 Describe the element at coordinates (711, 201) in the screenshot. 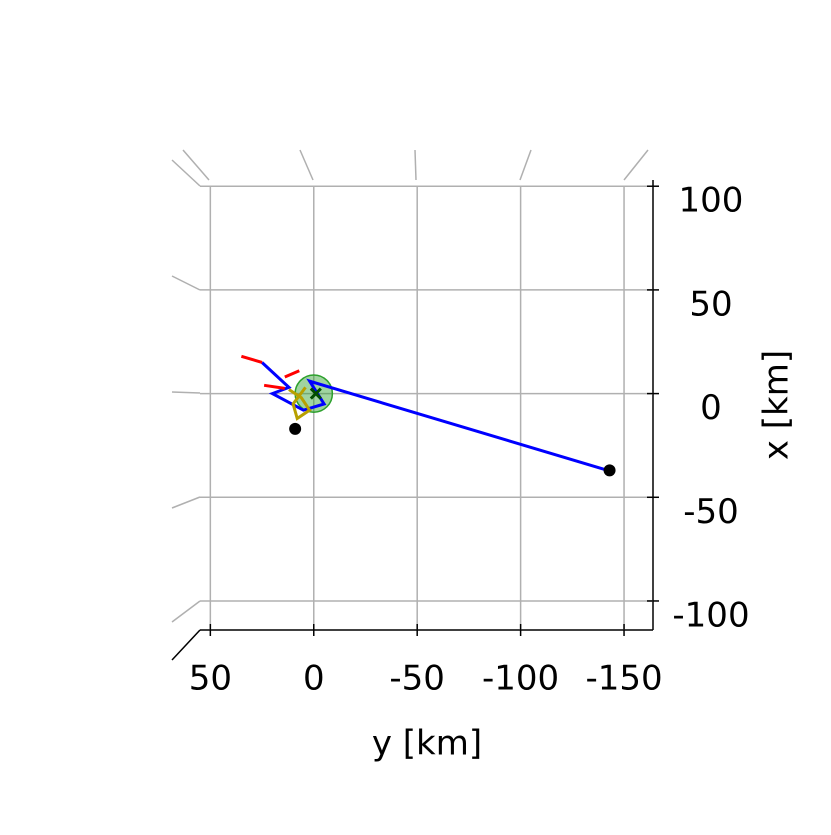

I see `y-tick-label: 100` at that location.